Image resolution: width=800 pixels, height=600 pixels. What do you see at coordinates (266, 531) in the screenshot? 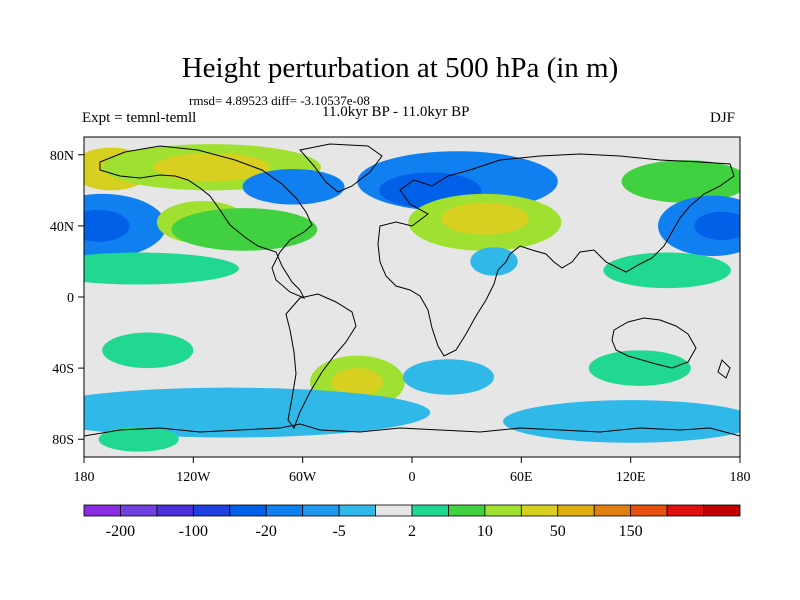
I see `colorbar-label: -20` at bounding box center [266, 531].